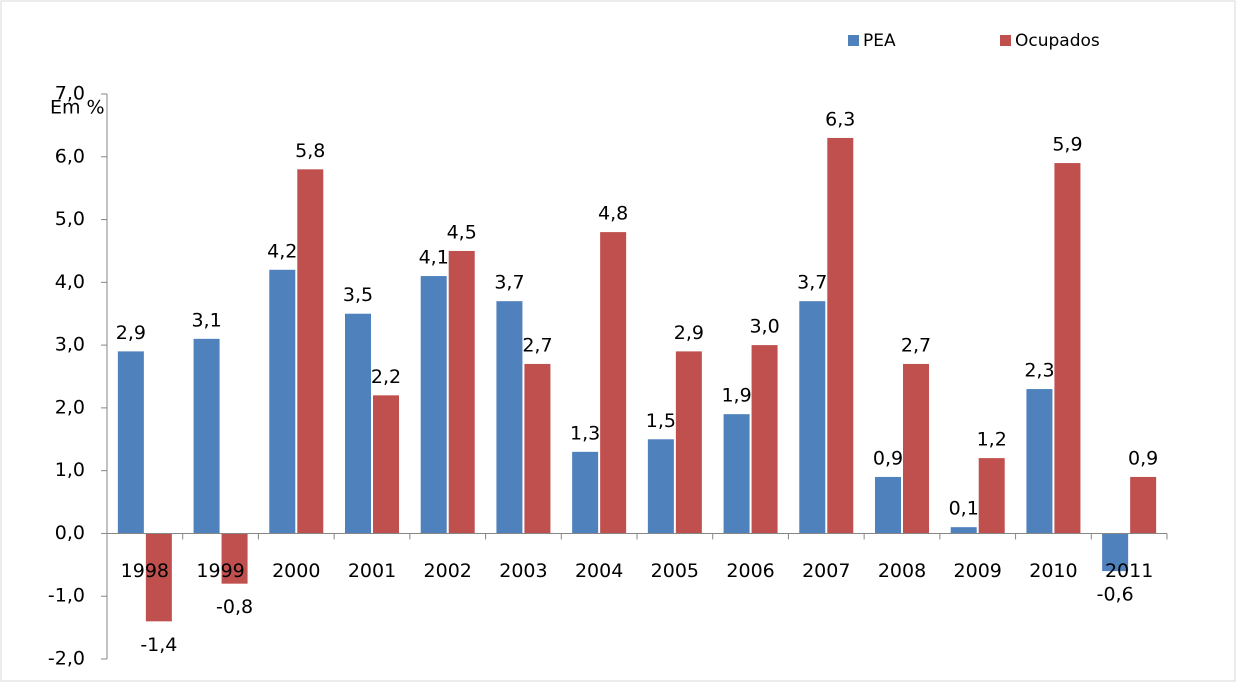 Image resolution: width=1236 pixels, height=682 pixels. What do you see at coordinates (826, 571) in the screenshot?
I see `x-tick-label: 2007` at bounding box center [826, 571].